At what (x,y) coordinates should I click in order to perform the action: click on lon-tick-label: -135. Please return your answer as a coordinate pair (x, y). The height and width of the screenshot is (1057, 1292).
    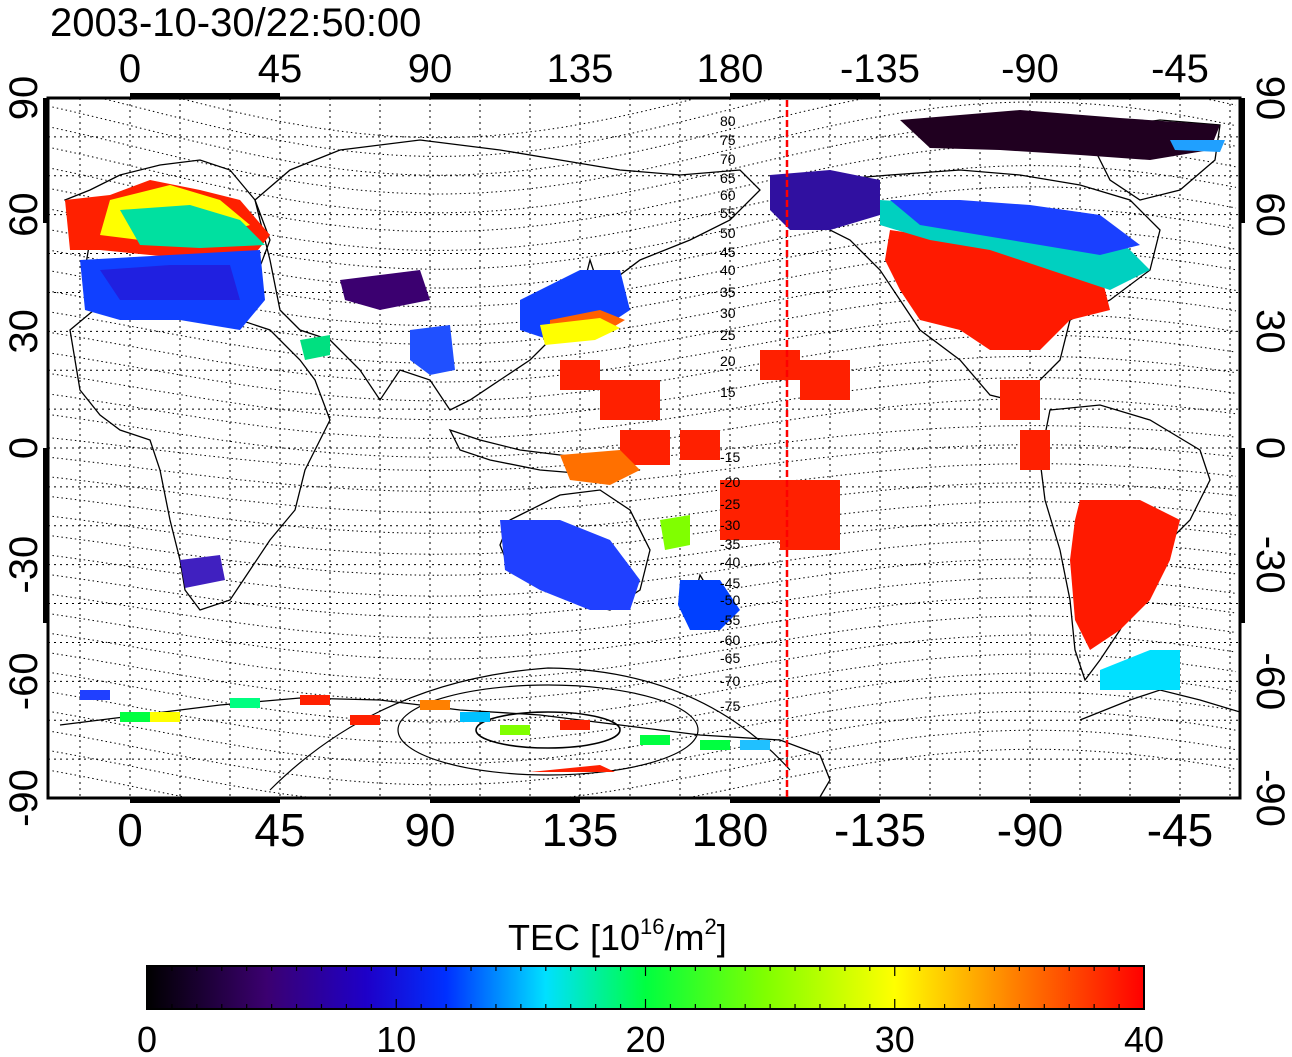
    Looking at the image, I should click on (880, 69).